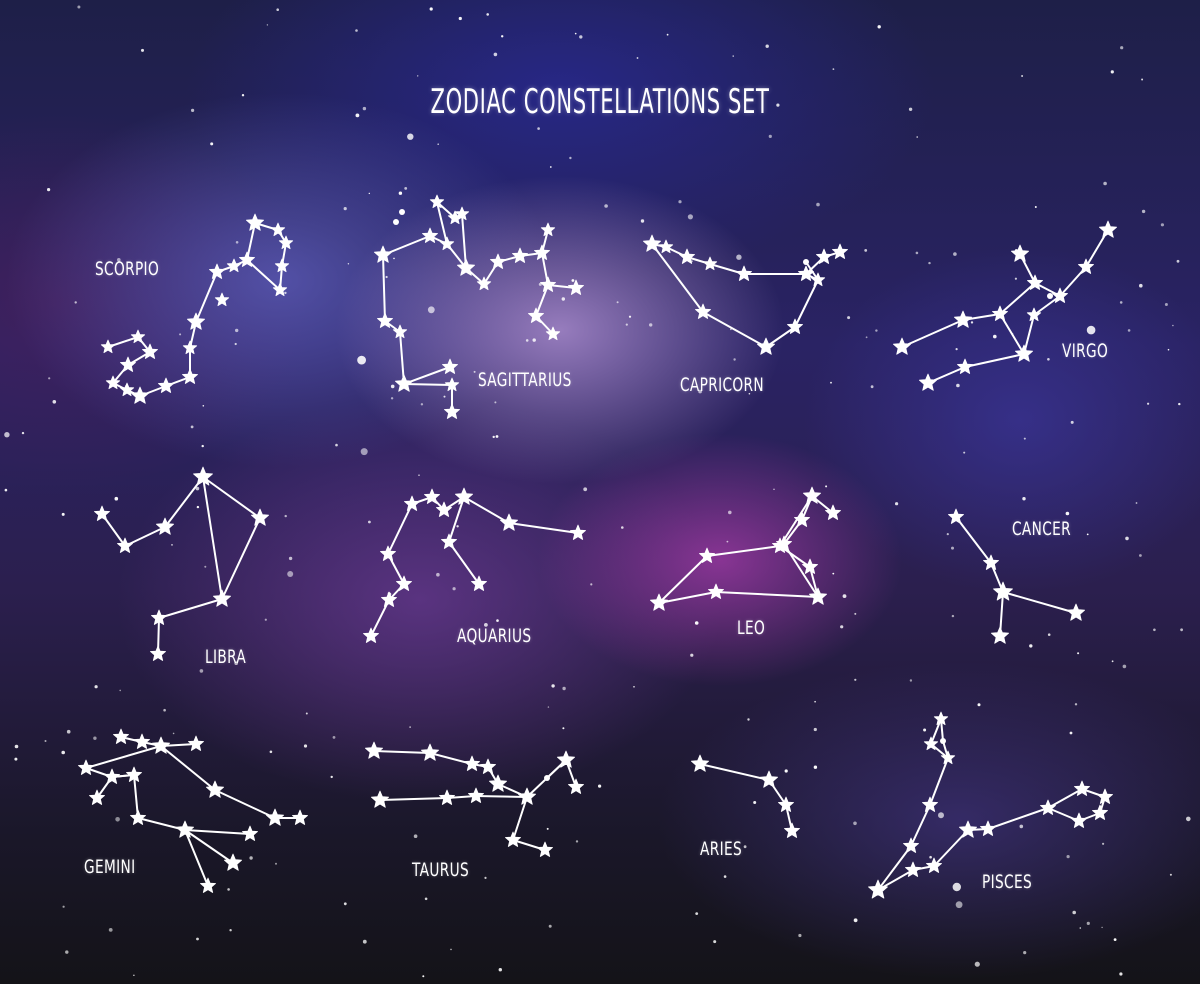  What do you see at coordinates (707, 555) in the screenshot?
I see `leo-star-icon` at bounding box center [707, 555].